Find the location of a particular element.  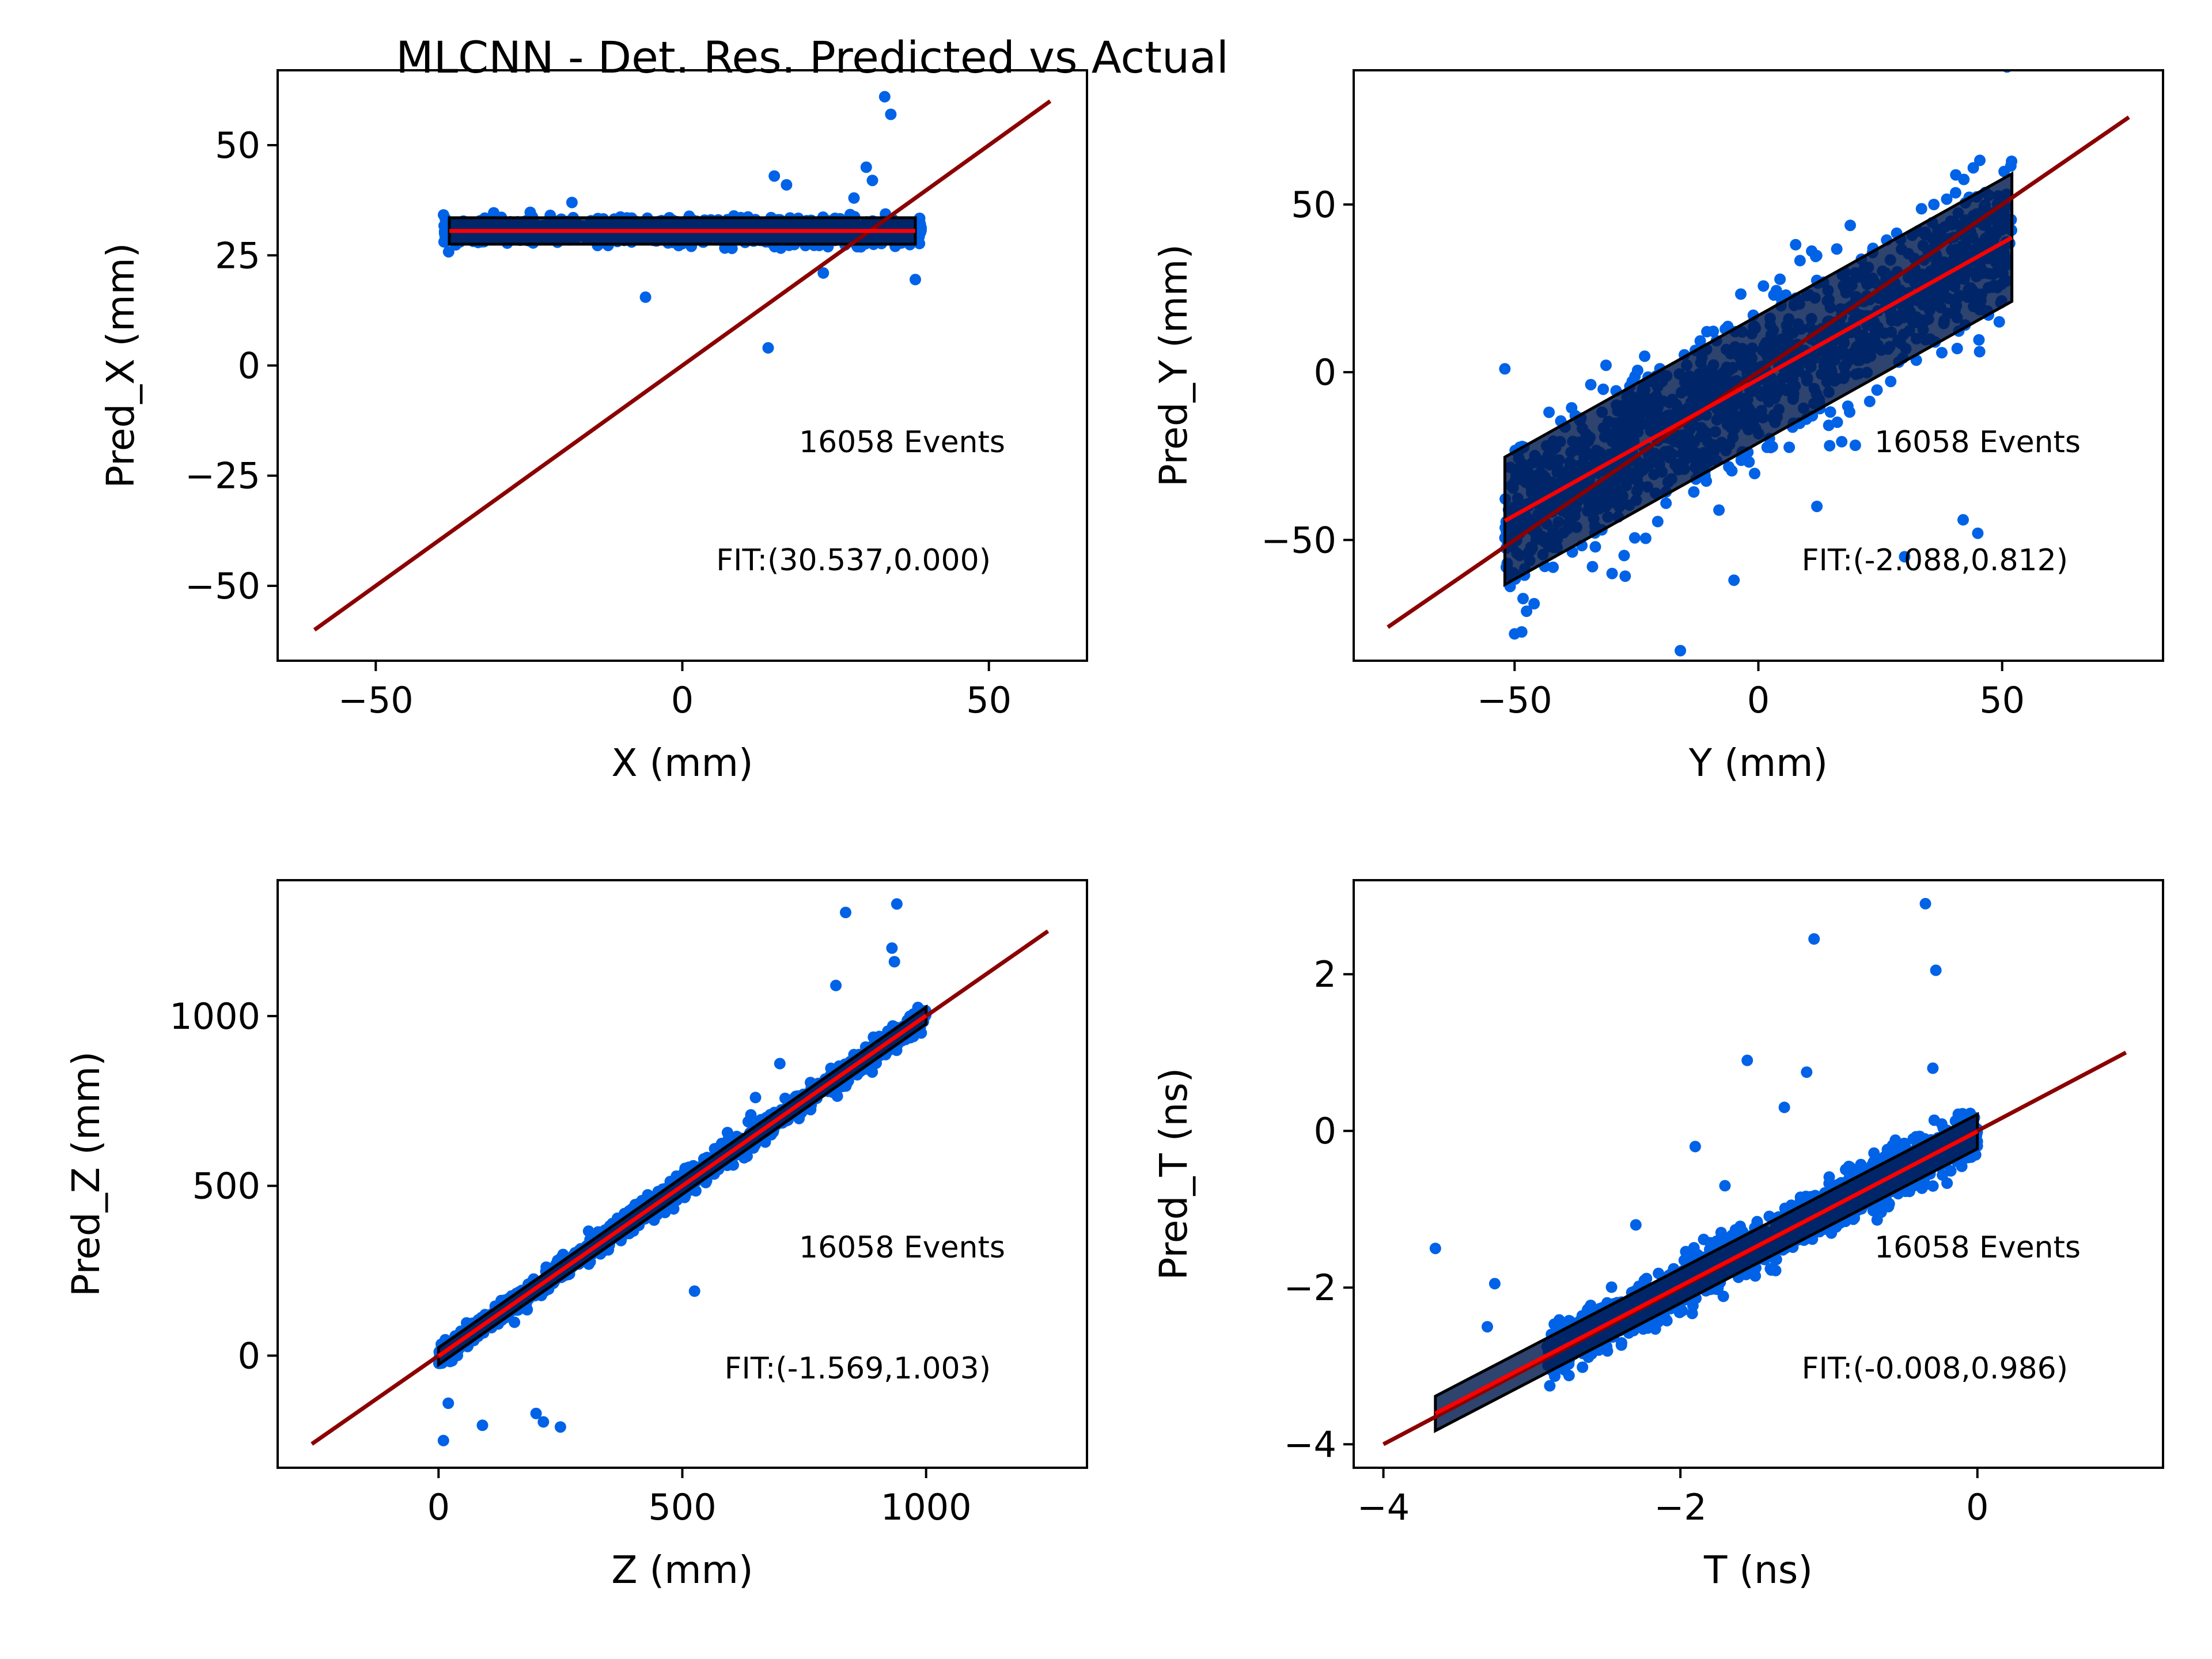

identity-line-x is located at coordinates (682, 365).